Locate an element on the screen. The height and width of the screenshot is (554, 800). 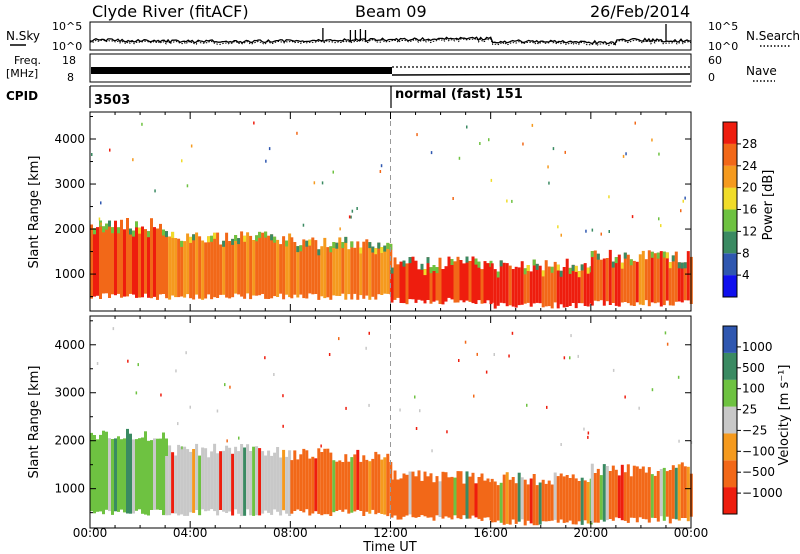
x-tick-label: 04:00 is located at coordinates (190, 533).